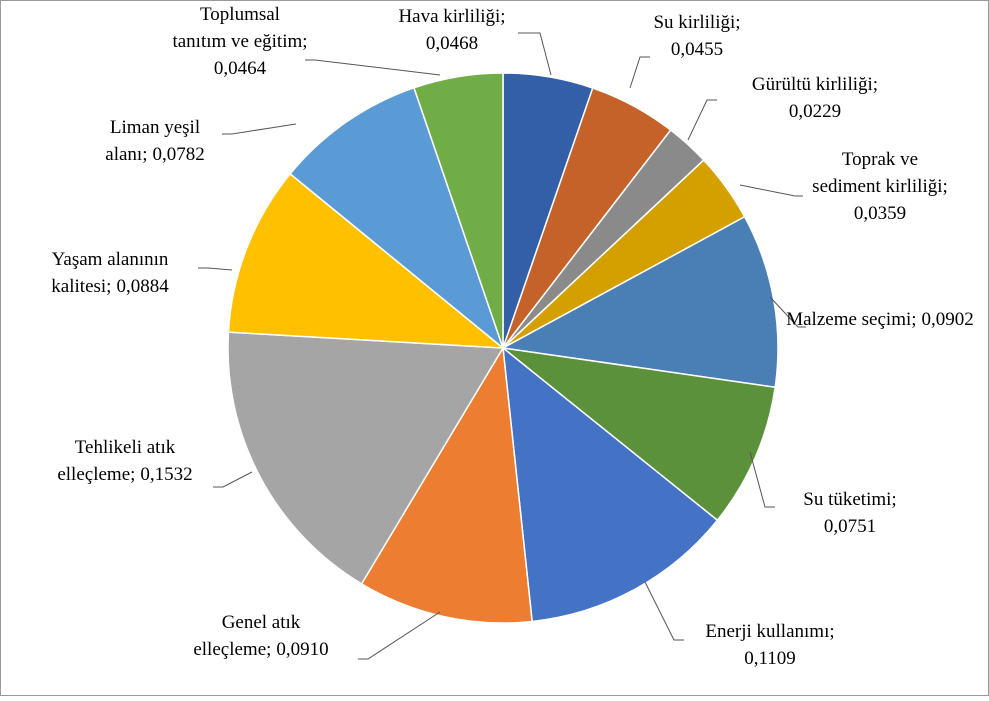  What do you see at coordinates (155, 127) in the screenshot?
I see `label-line: Liman yeşil` at bounding box center [155, 127].